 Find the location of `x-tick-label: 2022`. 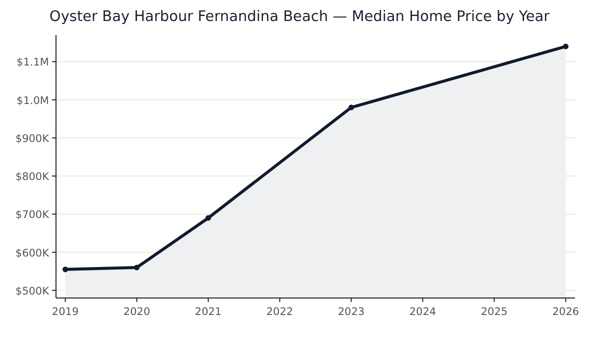

x-tick-label: 2022 is located at coordinates (280, 312).